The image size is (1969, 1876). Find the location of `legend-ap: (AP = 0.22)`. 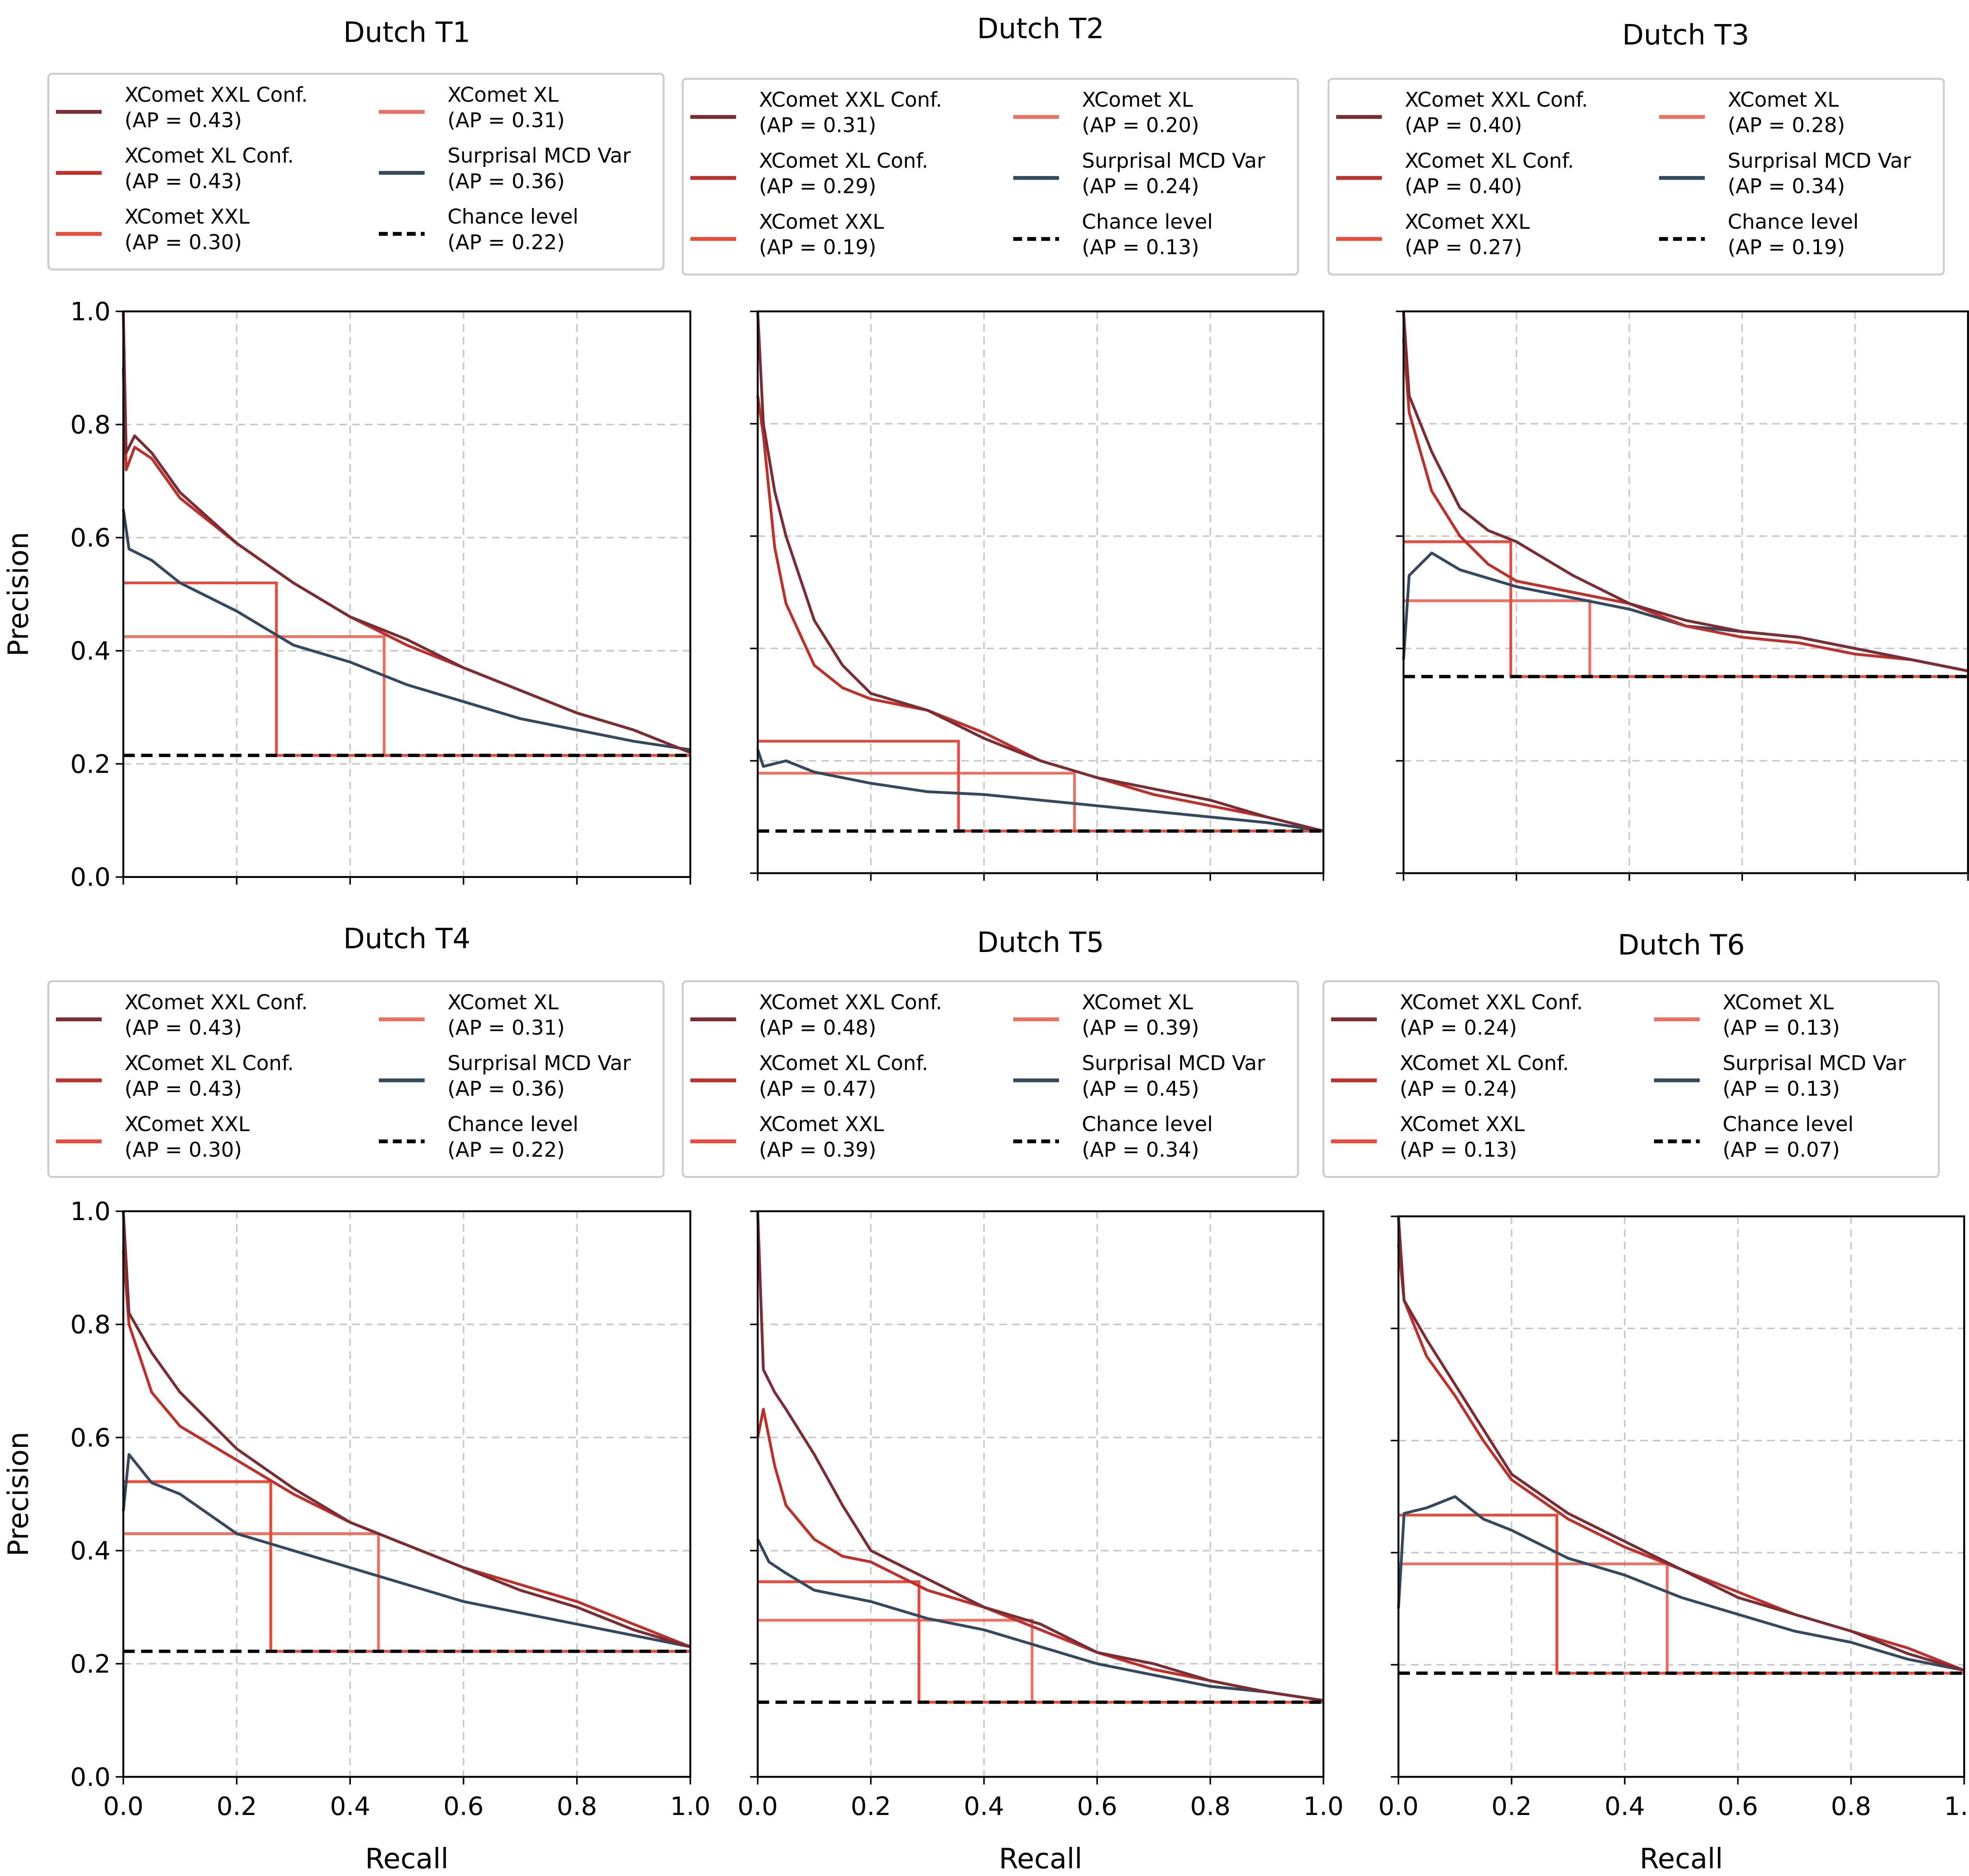

legend-ap: (AP = 0.22) is located at coordinates (506, 1150).